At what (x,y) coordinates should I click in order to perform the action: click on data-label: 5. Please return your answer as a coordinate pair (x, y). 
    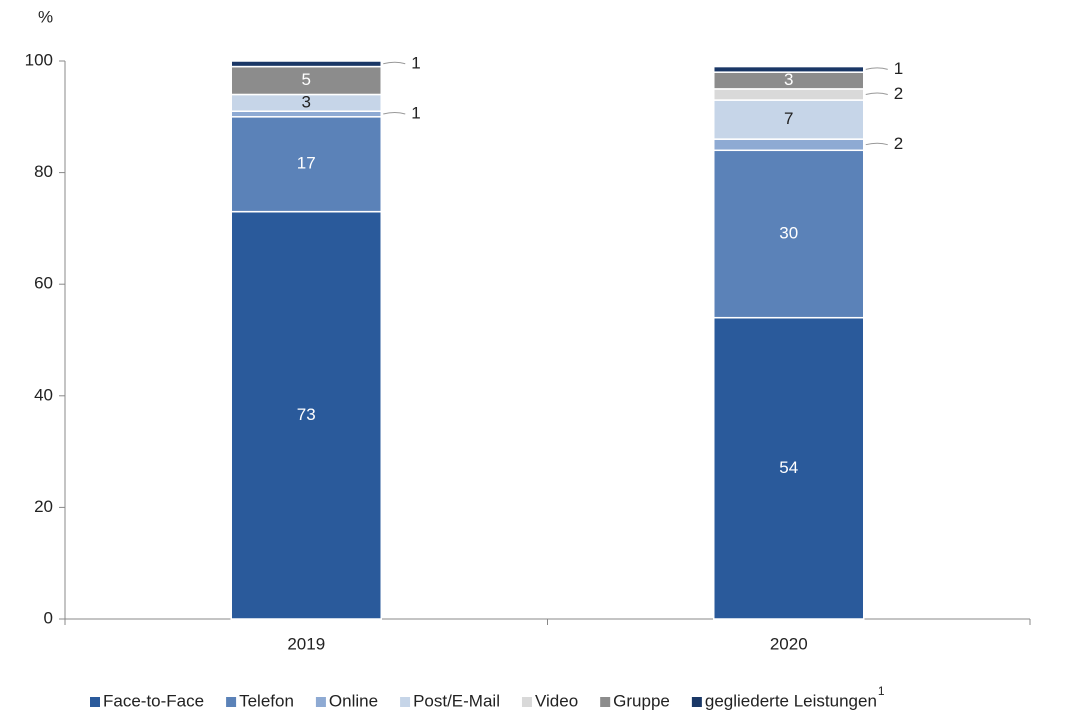
    Looking at the image, I should click on (306, 79).